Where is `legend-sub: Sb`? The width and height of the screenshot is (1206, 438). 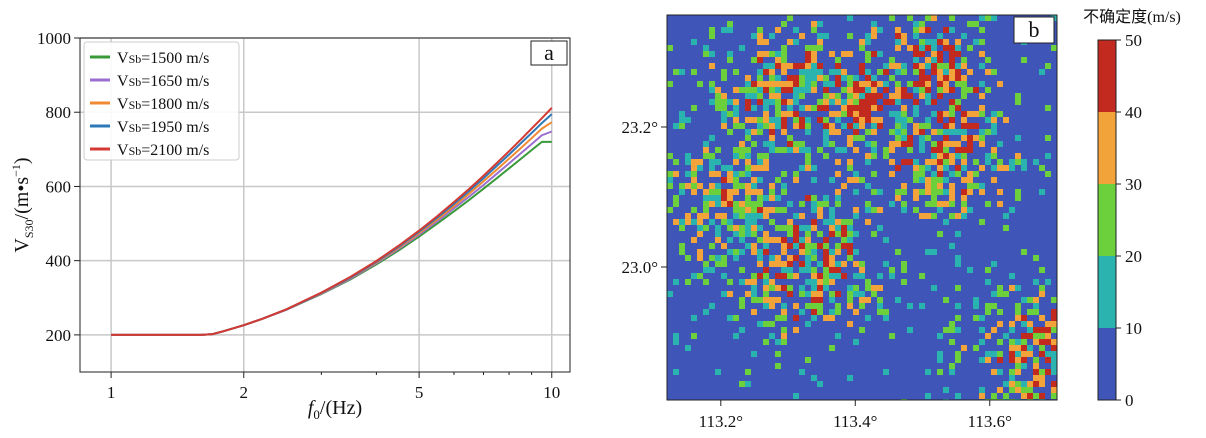 legend-sub: Sb is located at coordinates (135, 151).